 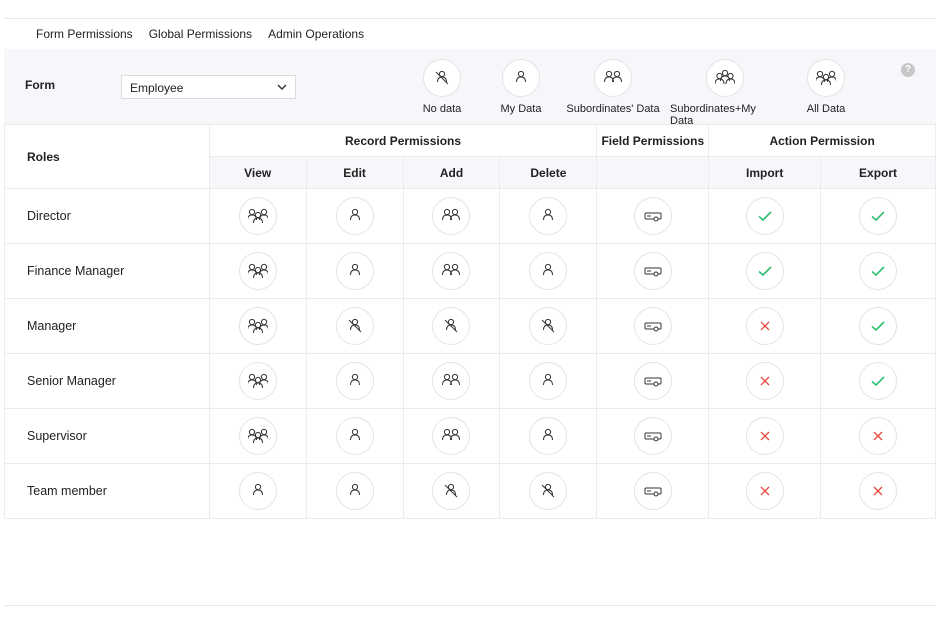 I want to click on legend-subordinates-my-data: Subordinates+My Data, so click(x=725, y=93).